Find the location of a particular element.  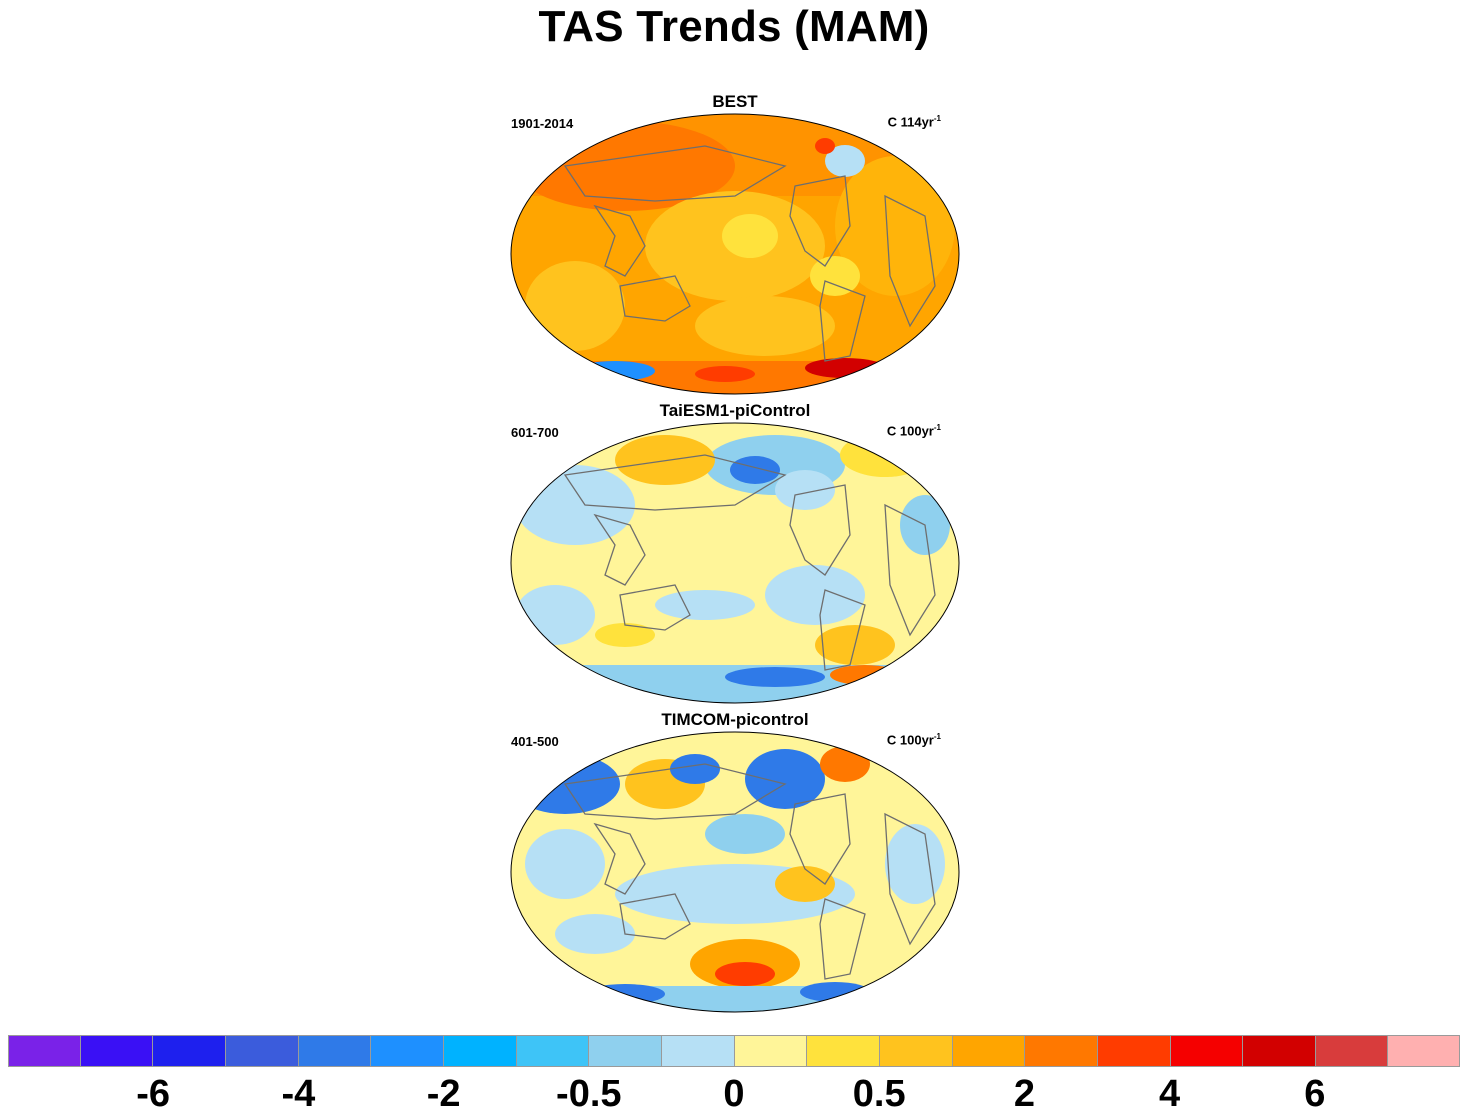

figure-title: TAS Trends (MAM) is located at coordinates (734, 26).